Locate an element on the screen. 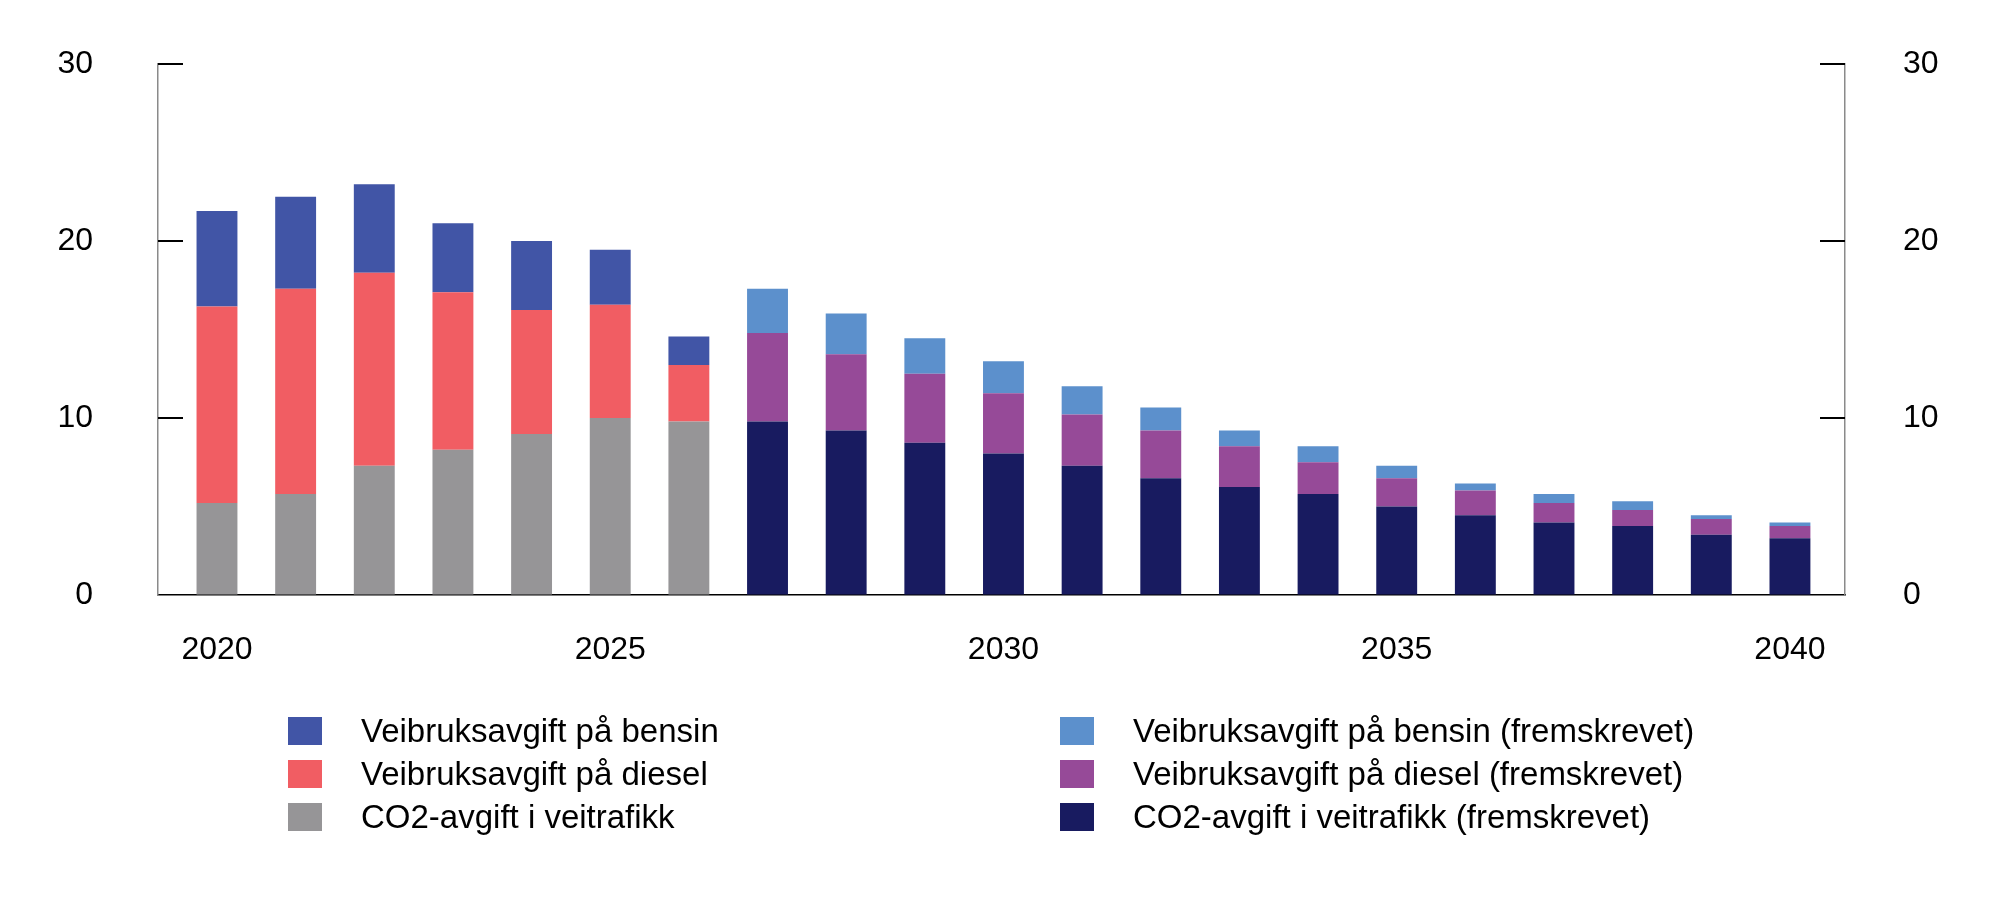  x-tick-label: 2035 is located at coordinates (1397, 648).